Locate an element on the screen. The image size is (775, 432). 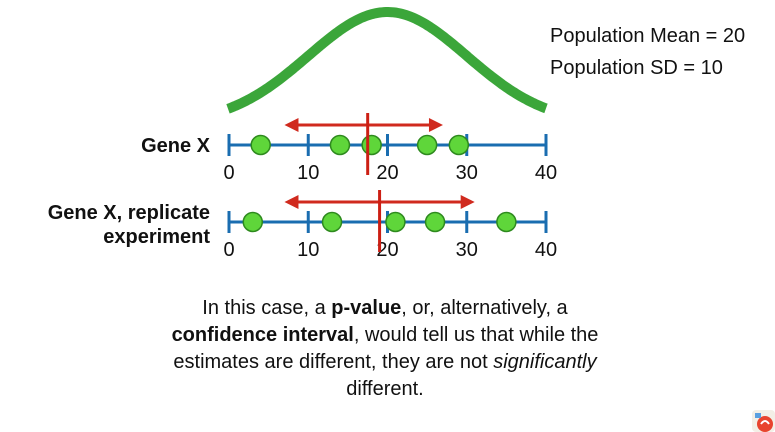
caption-text-4: different. is located at coordinates (385, 389).